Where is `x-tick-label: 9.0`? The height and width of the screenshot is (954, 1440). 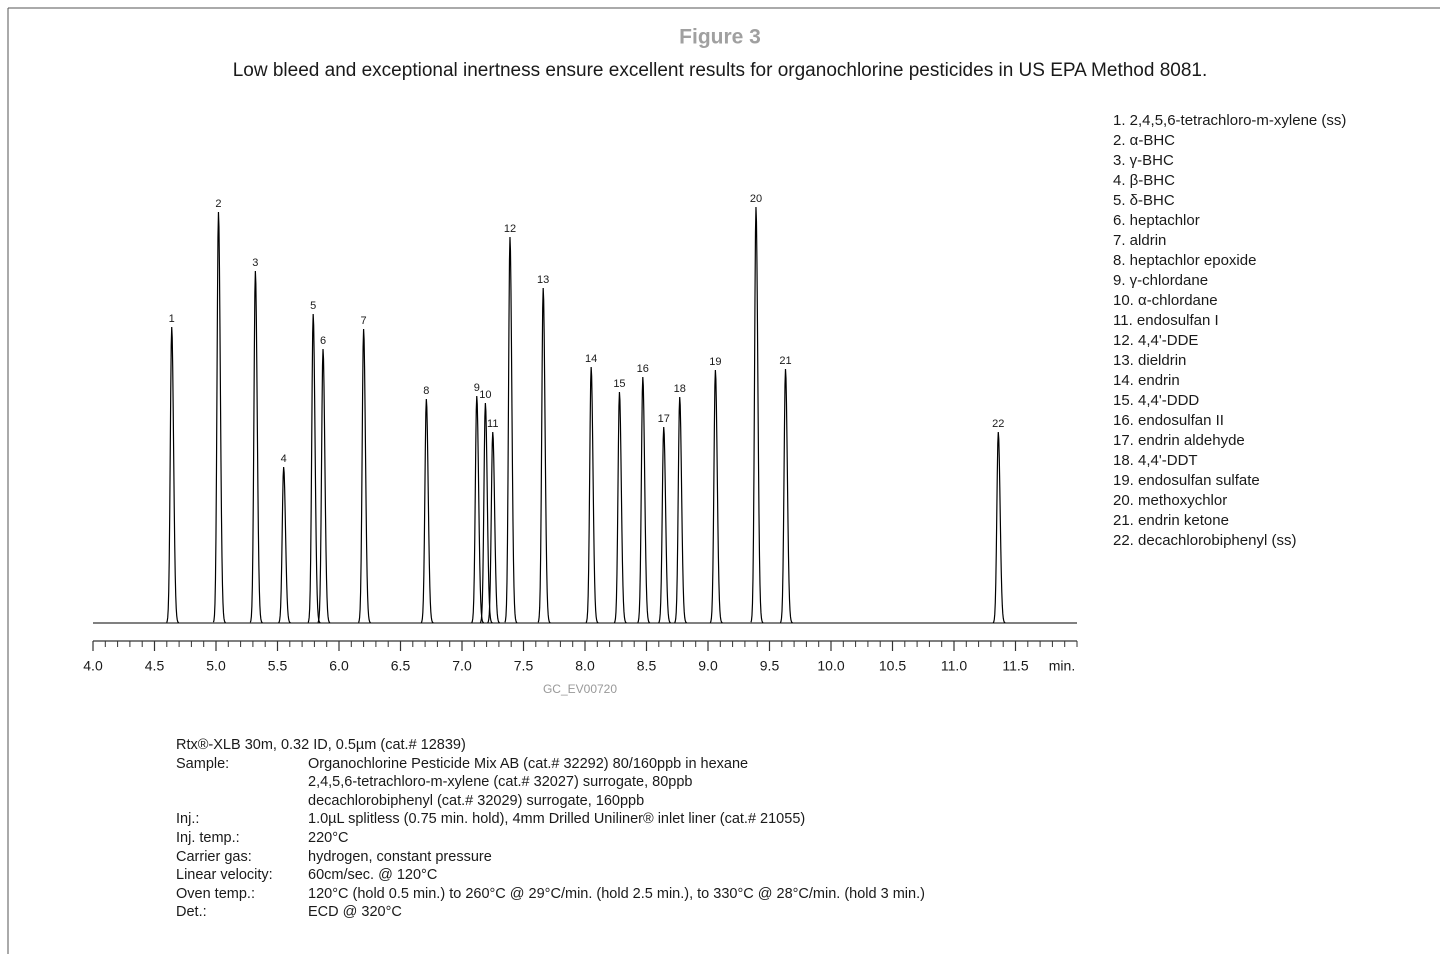
x-tick-label: 9.0 is located at coordinates (708, 666).